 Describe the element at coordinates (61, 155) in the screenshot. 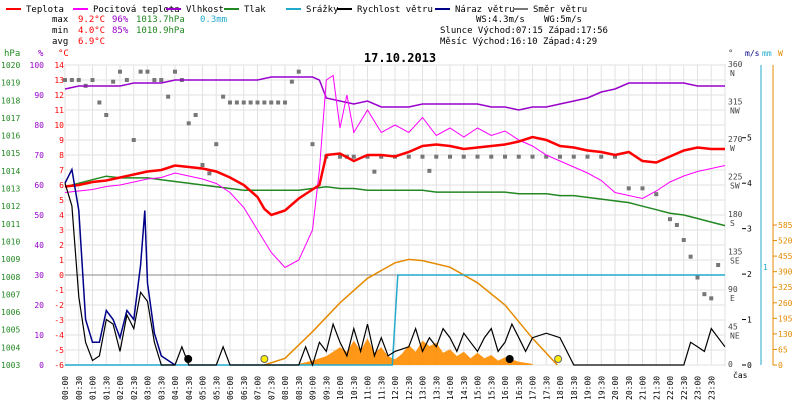

I see `y-tick-celsius: 8` at that location.